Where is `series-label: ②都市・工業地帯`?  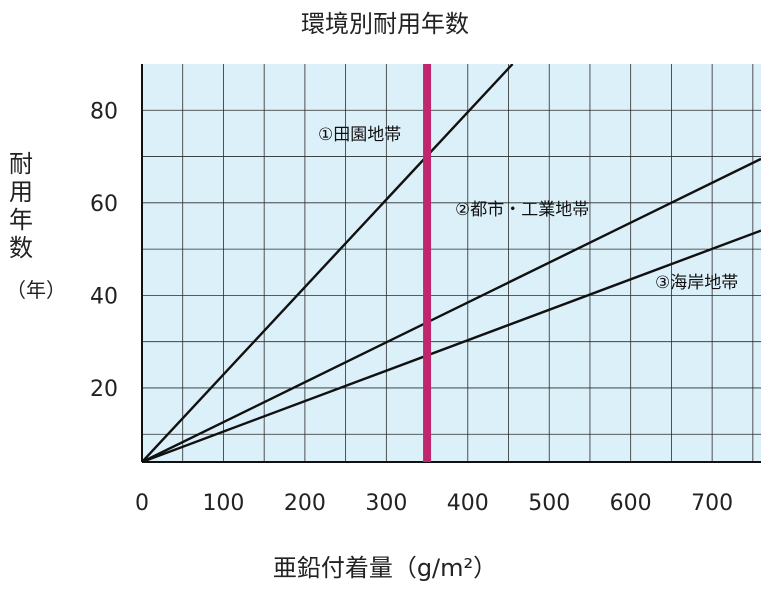
series-label: ②都市・工業地帯 is located at coordinates (522, 210).